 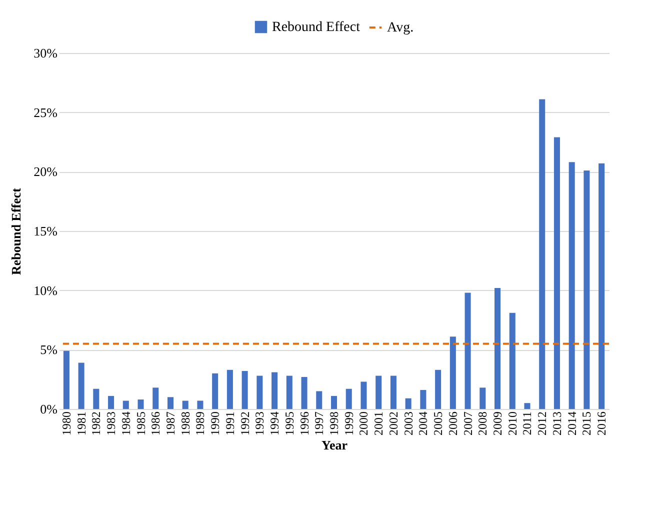 I want to click on y-tick-label: 30%, so click(x=46, y=53).